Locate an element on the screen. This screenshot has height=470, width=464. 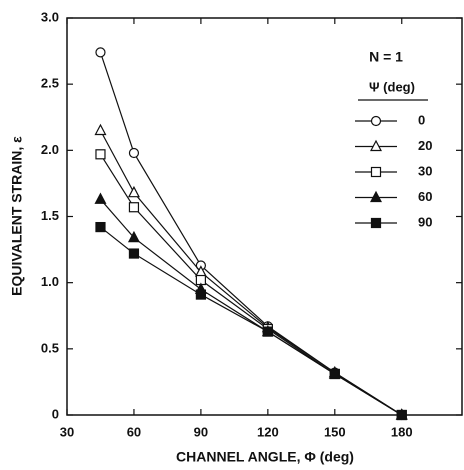
x-tick-label: 60 is located at coordinates (134, 431).